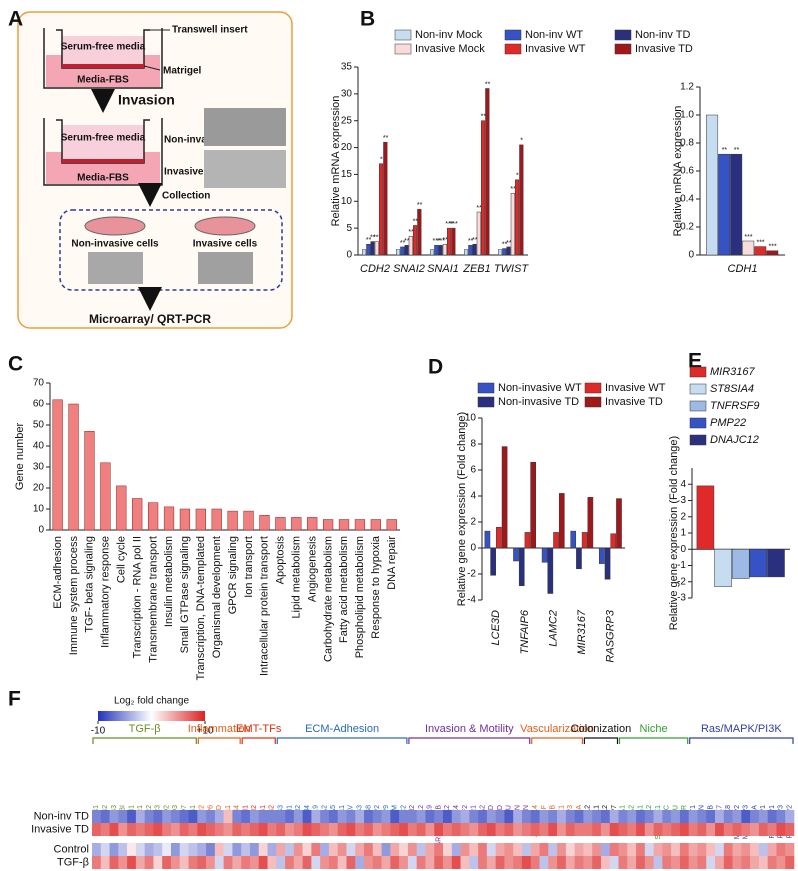 The width and height of the screenshot is (798, 871). I want to click on x-tick-label: TGF- beta signaling, so click(90, 584).